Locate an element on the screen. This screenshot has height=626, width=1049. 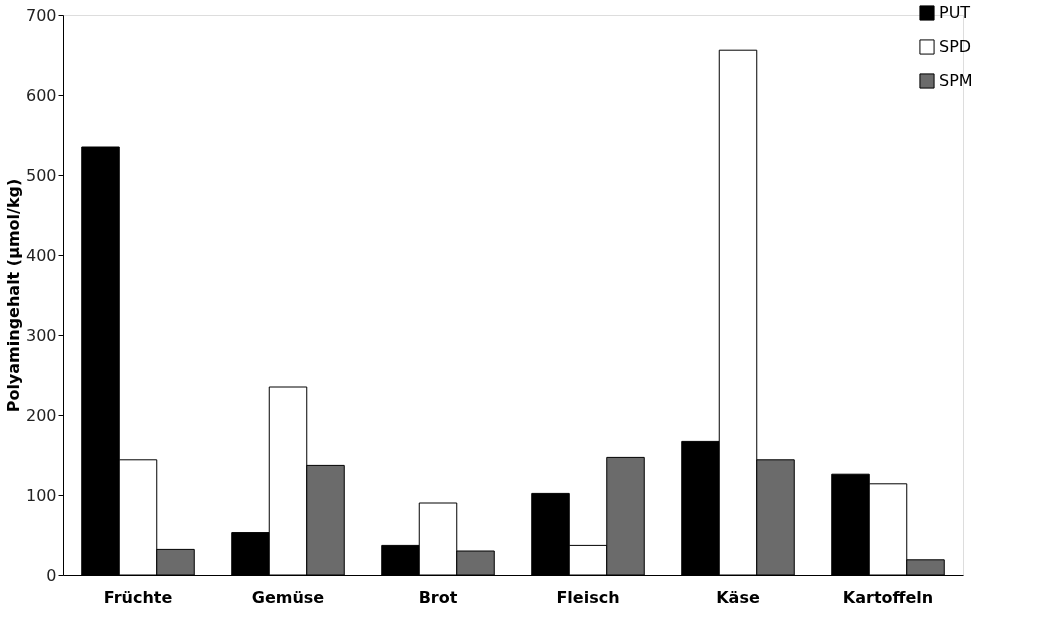
y-tick-label: 0 is located at coordinates (51, 575).